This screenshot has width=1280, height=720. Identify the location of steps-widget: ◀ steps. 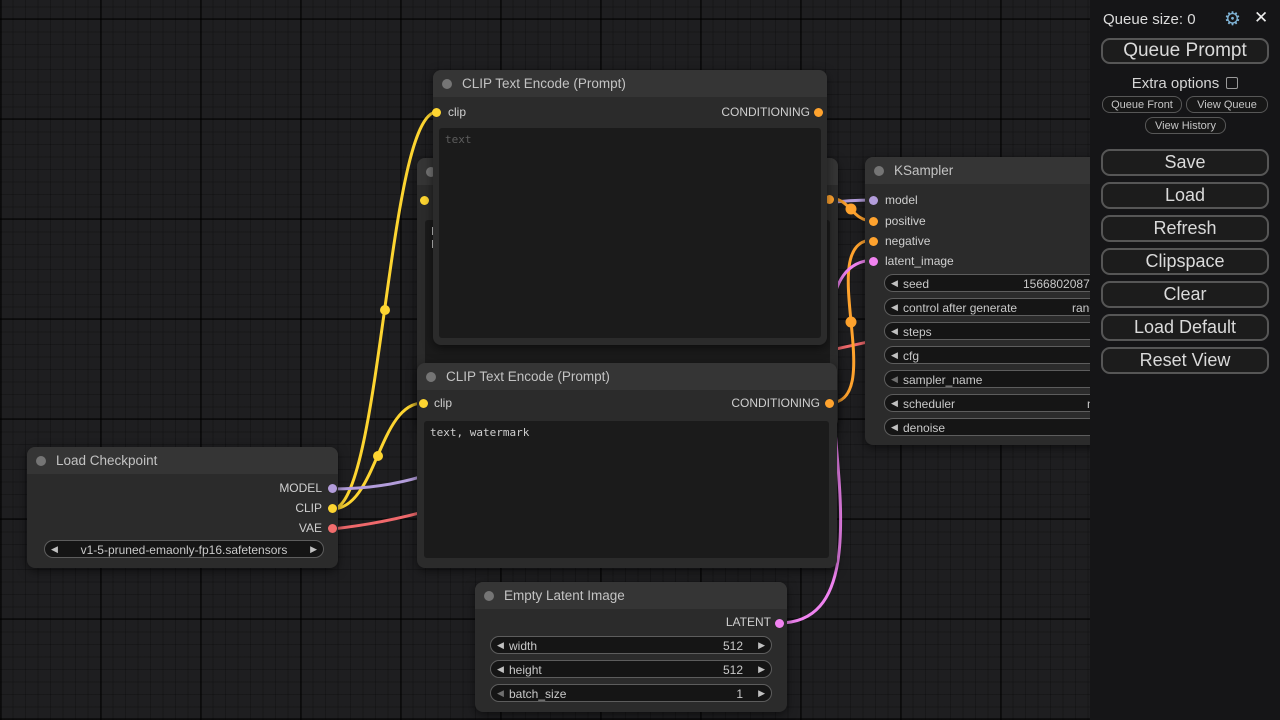
(987, 331).